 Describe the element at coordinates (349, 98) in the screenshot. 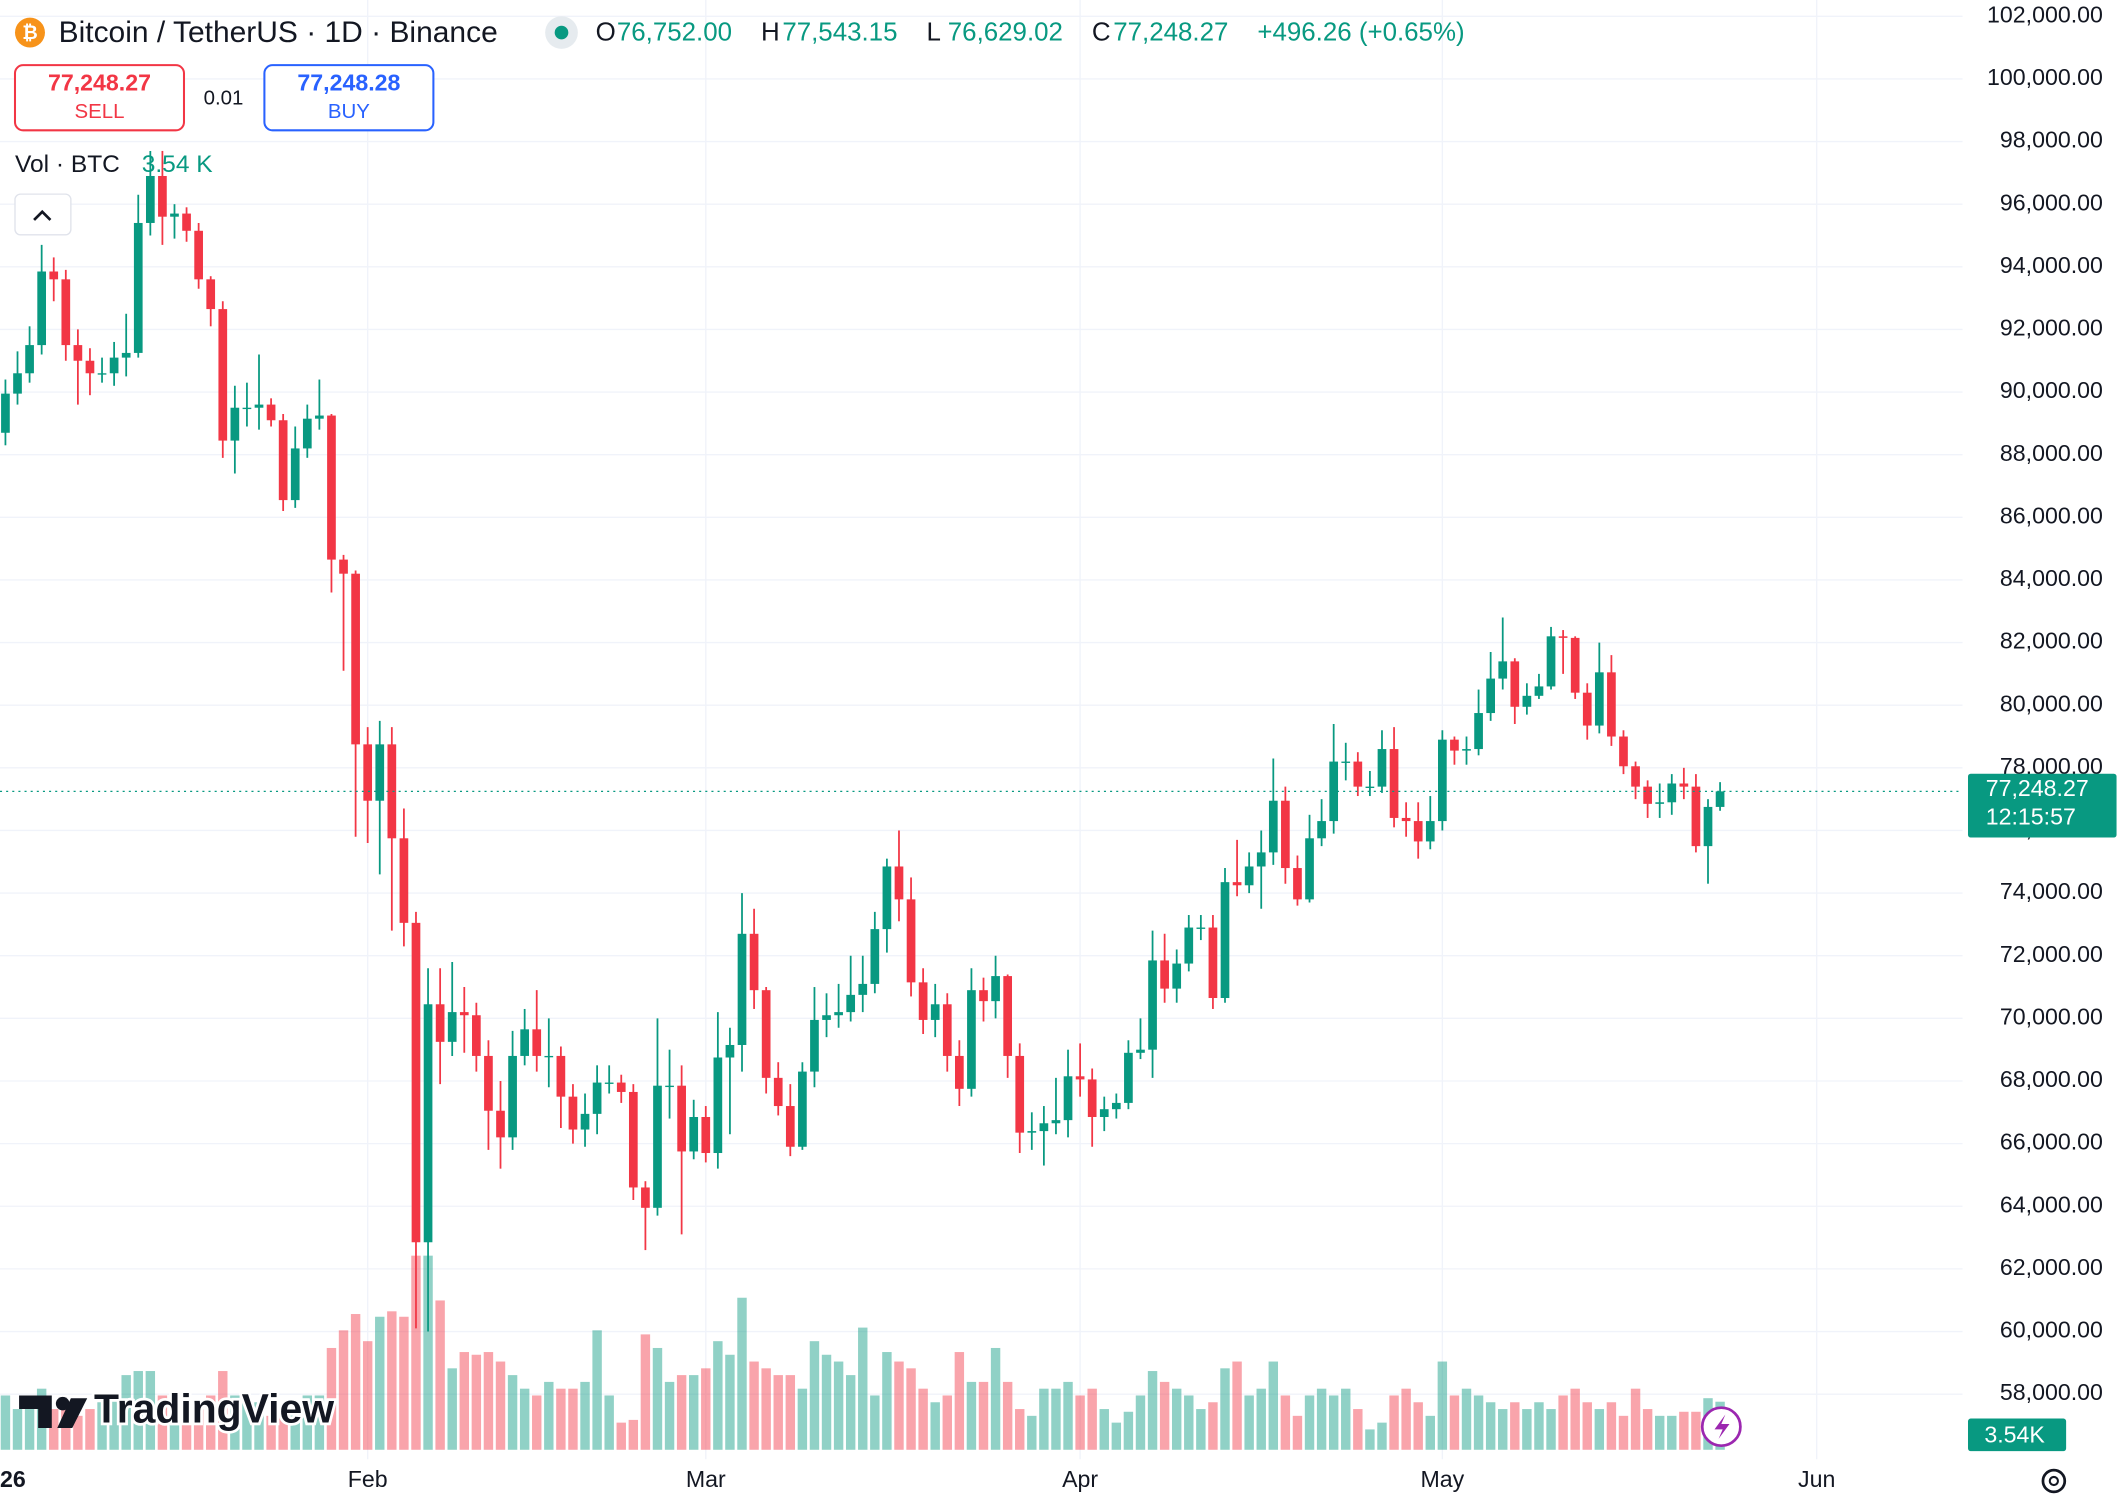

I see `buy-button` at that location.